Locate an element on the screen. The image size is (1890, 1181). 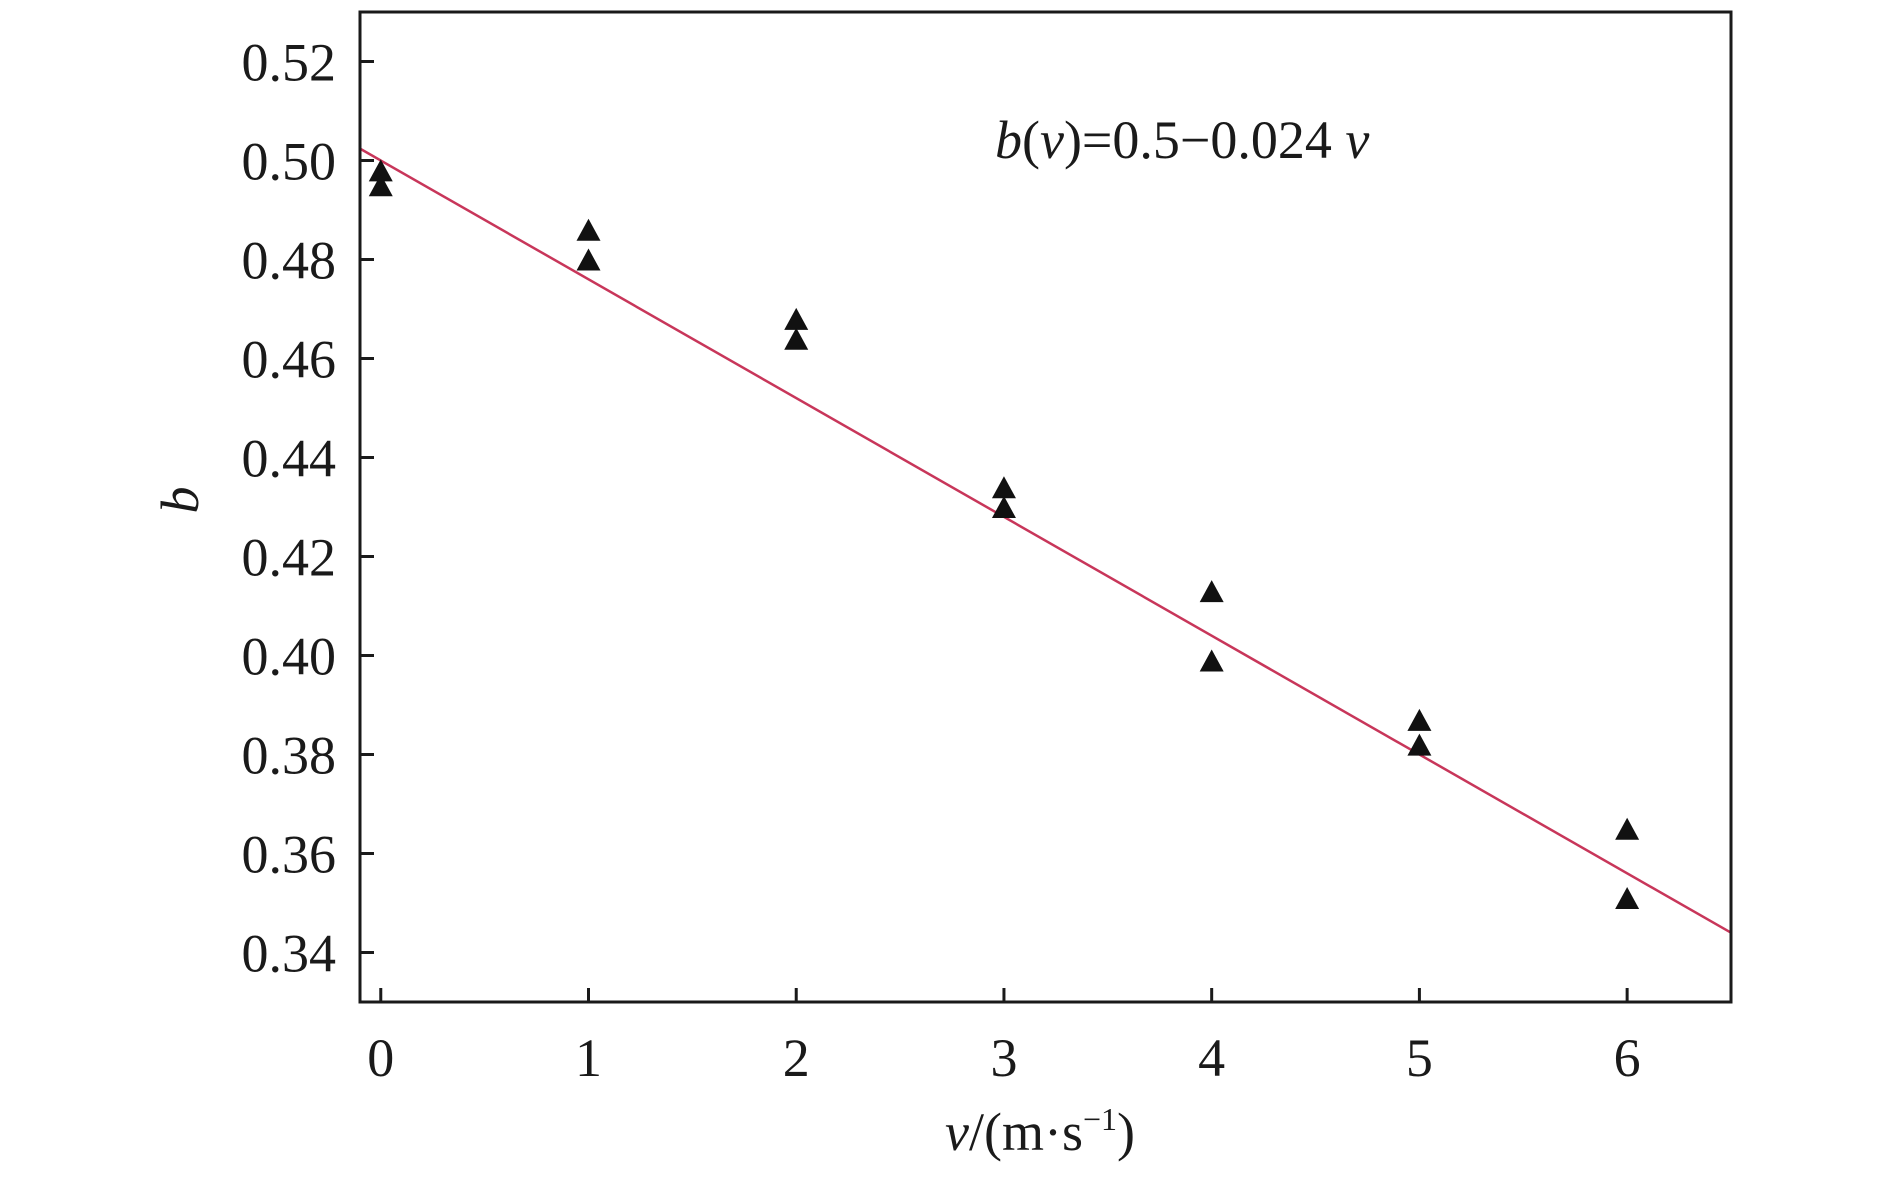
x-tick-label: 0 is located at coordinates (380, 1058).